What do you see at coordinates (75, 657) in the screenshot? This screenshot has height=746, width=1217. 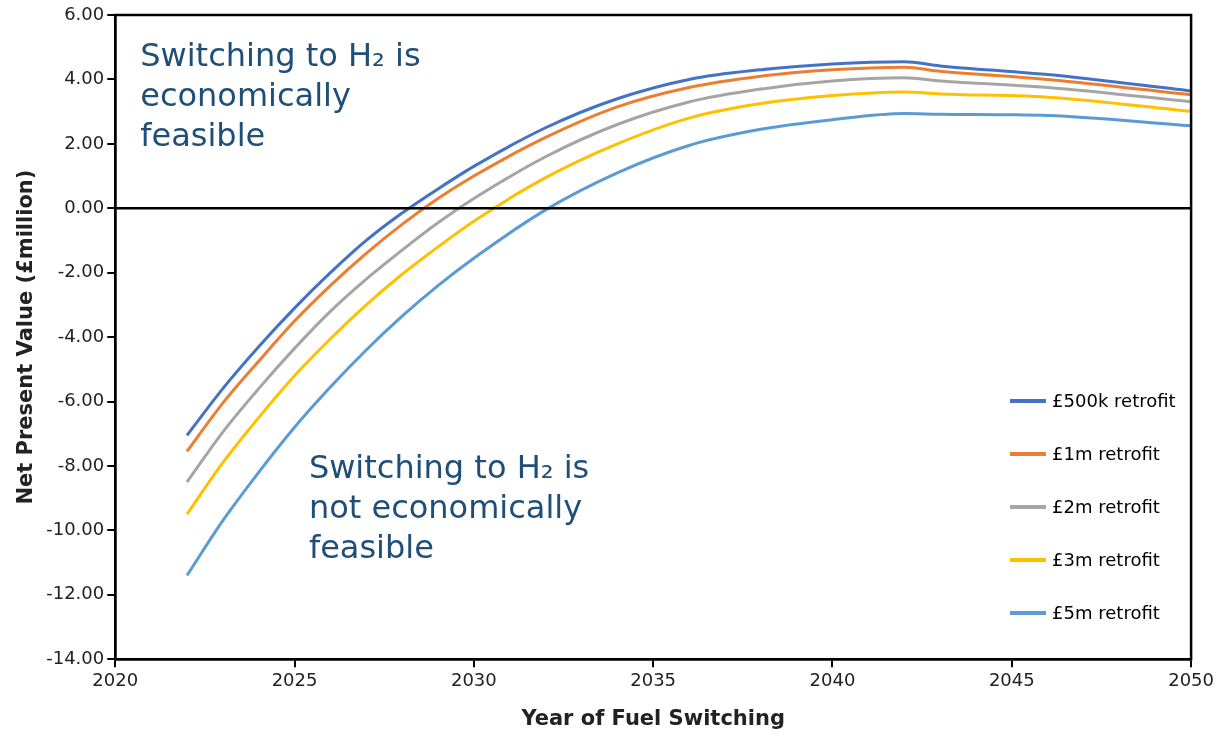 I see `y-tick-label: -14.00` at bounding box center [75, 657].